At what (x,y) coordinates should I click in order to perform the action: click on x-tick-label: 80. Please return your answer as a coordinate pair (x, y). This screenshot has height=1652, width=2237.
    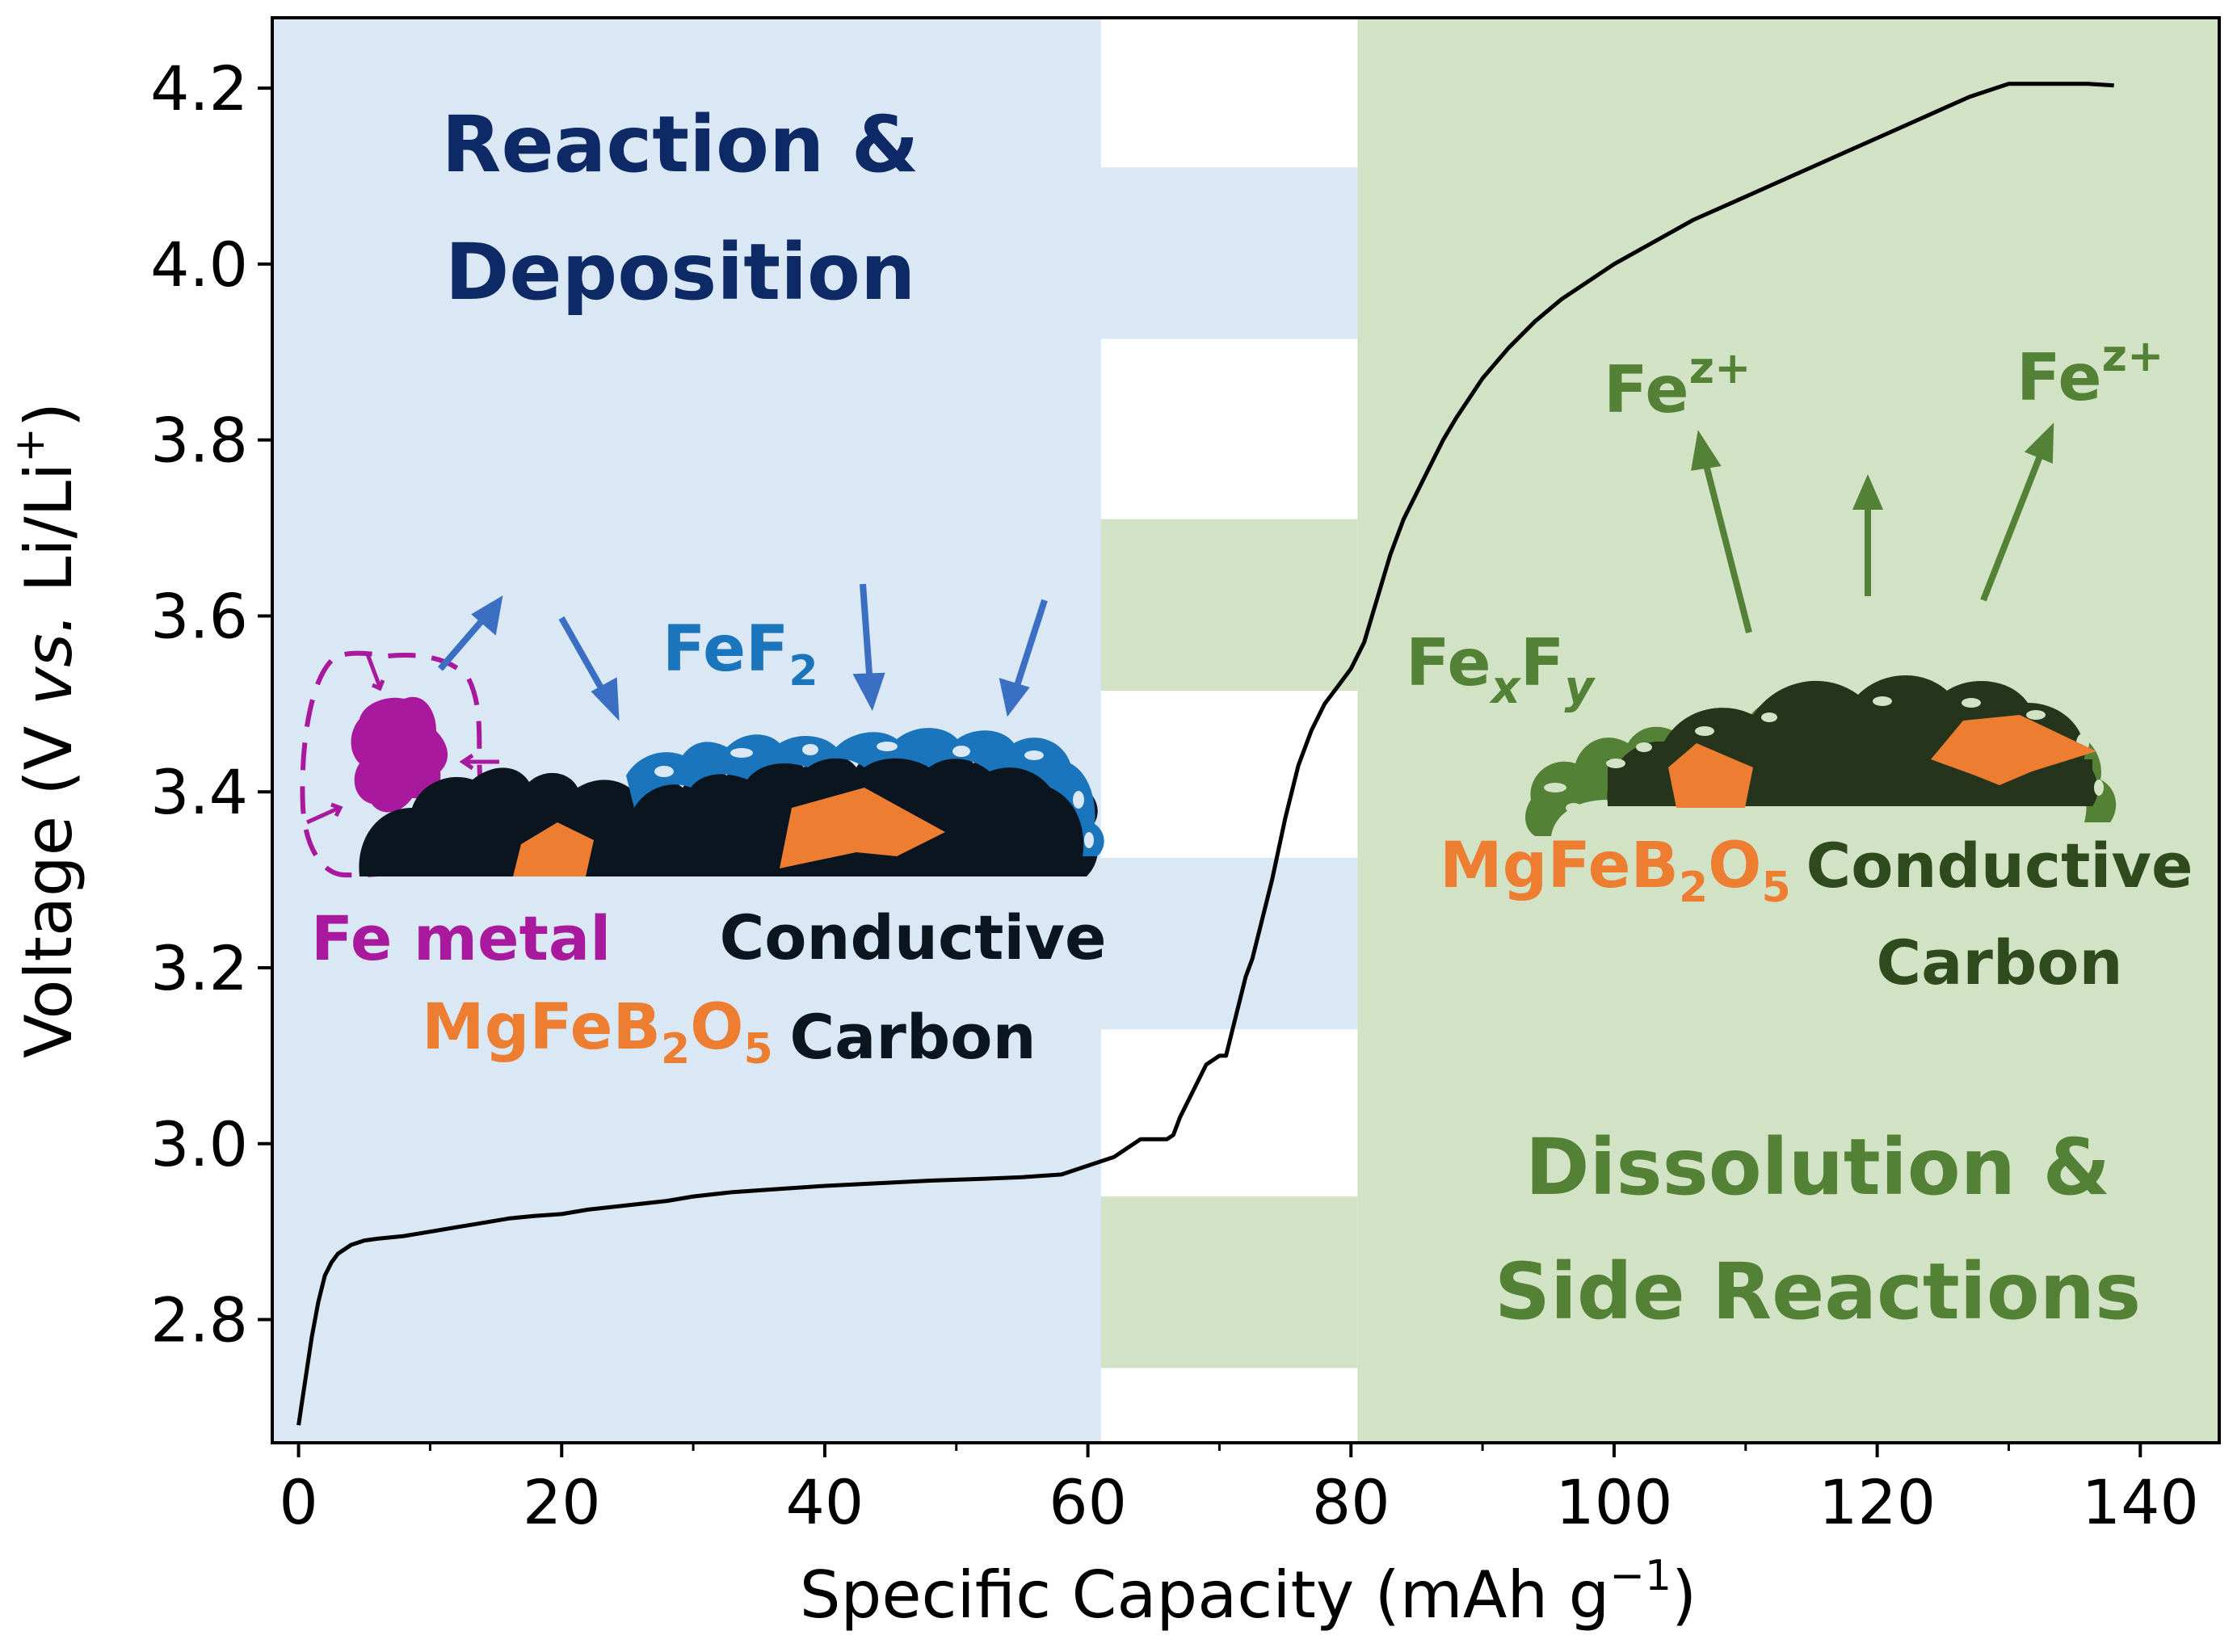
    Looking at the image, I should click on (1351, 1502).